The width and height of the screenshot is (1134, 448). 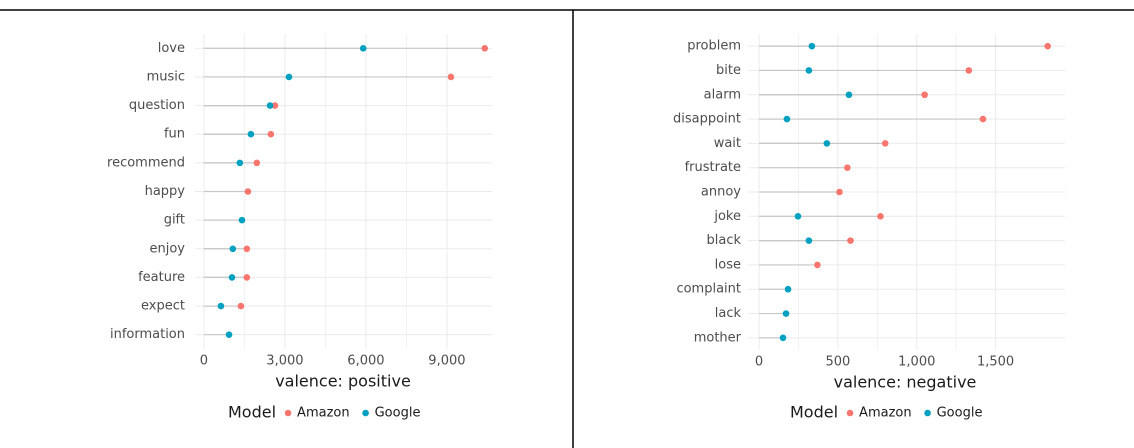 What do you see at coordinates (165, 191) in the screenshot?
I see `y-tick-label: happy` at bounding box center [165, 191].